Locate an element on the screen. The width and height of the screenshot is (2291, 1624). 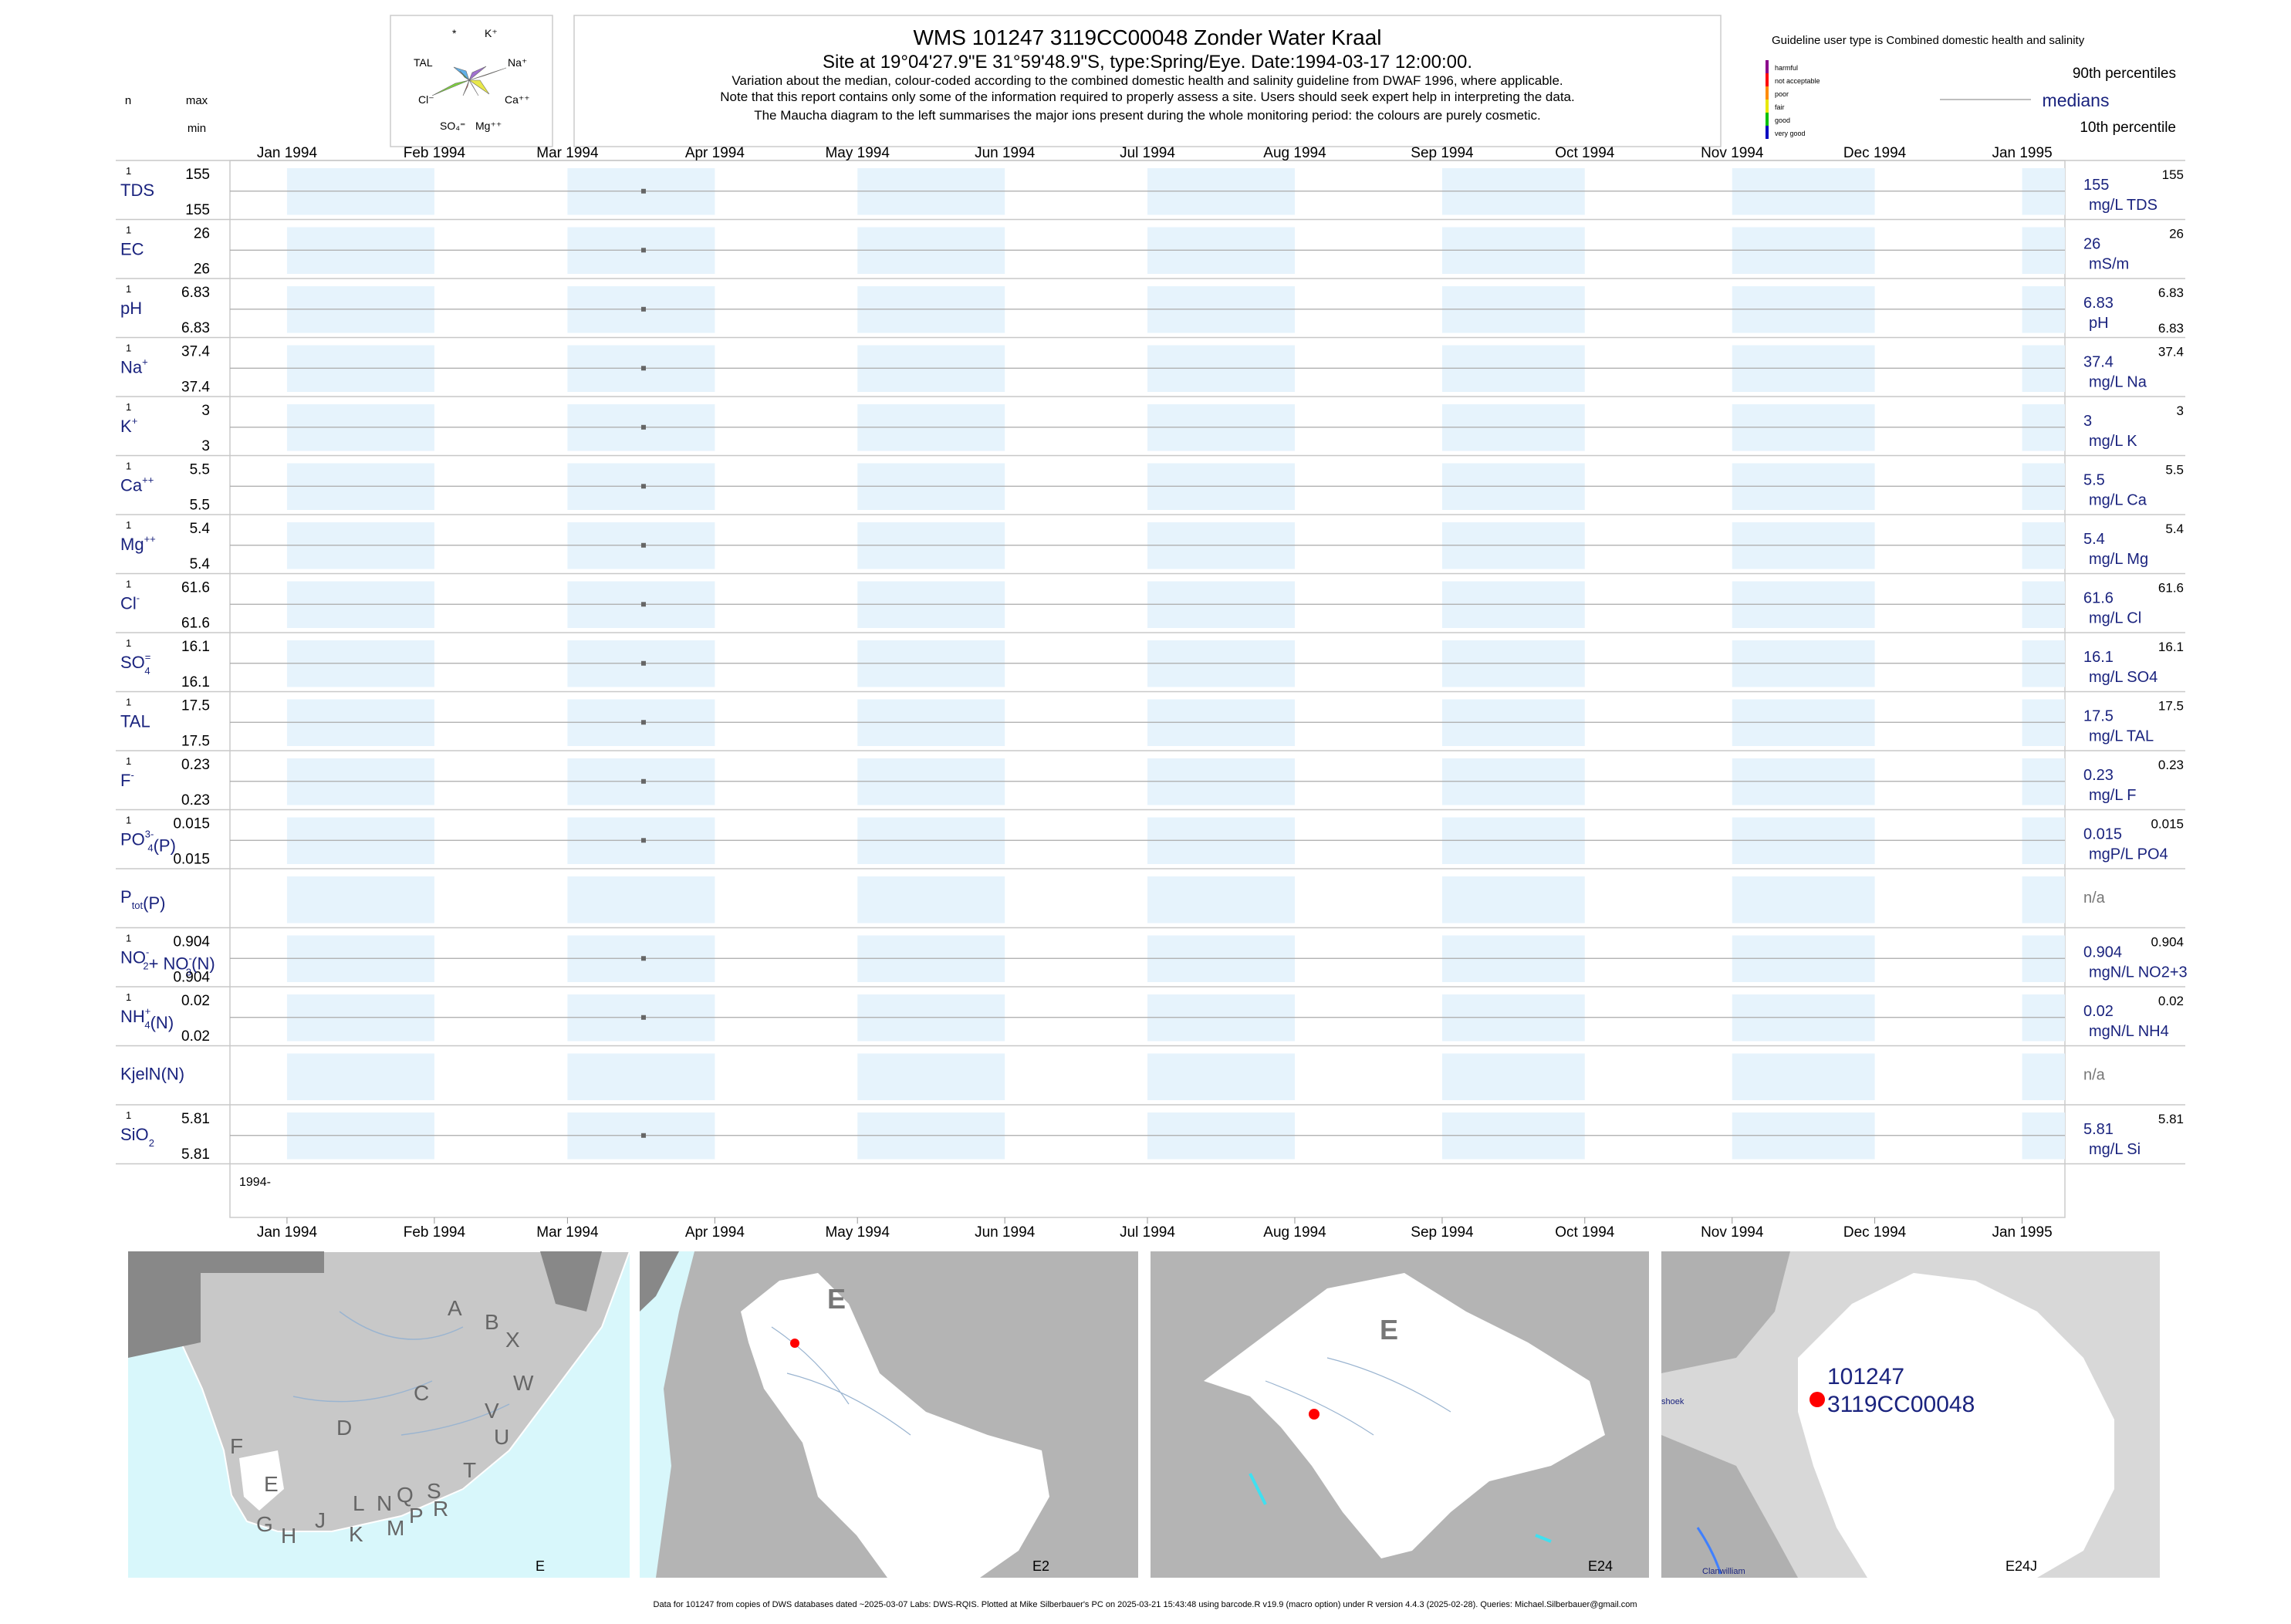
x-tick-label: Jan 1994 is located at coordinates (287, 1232).